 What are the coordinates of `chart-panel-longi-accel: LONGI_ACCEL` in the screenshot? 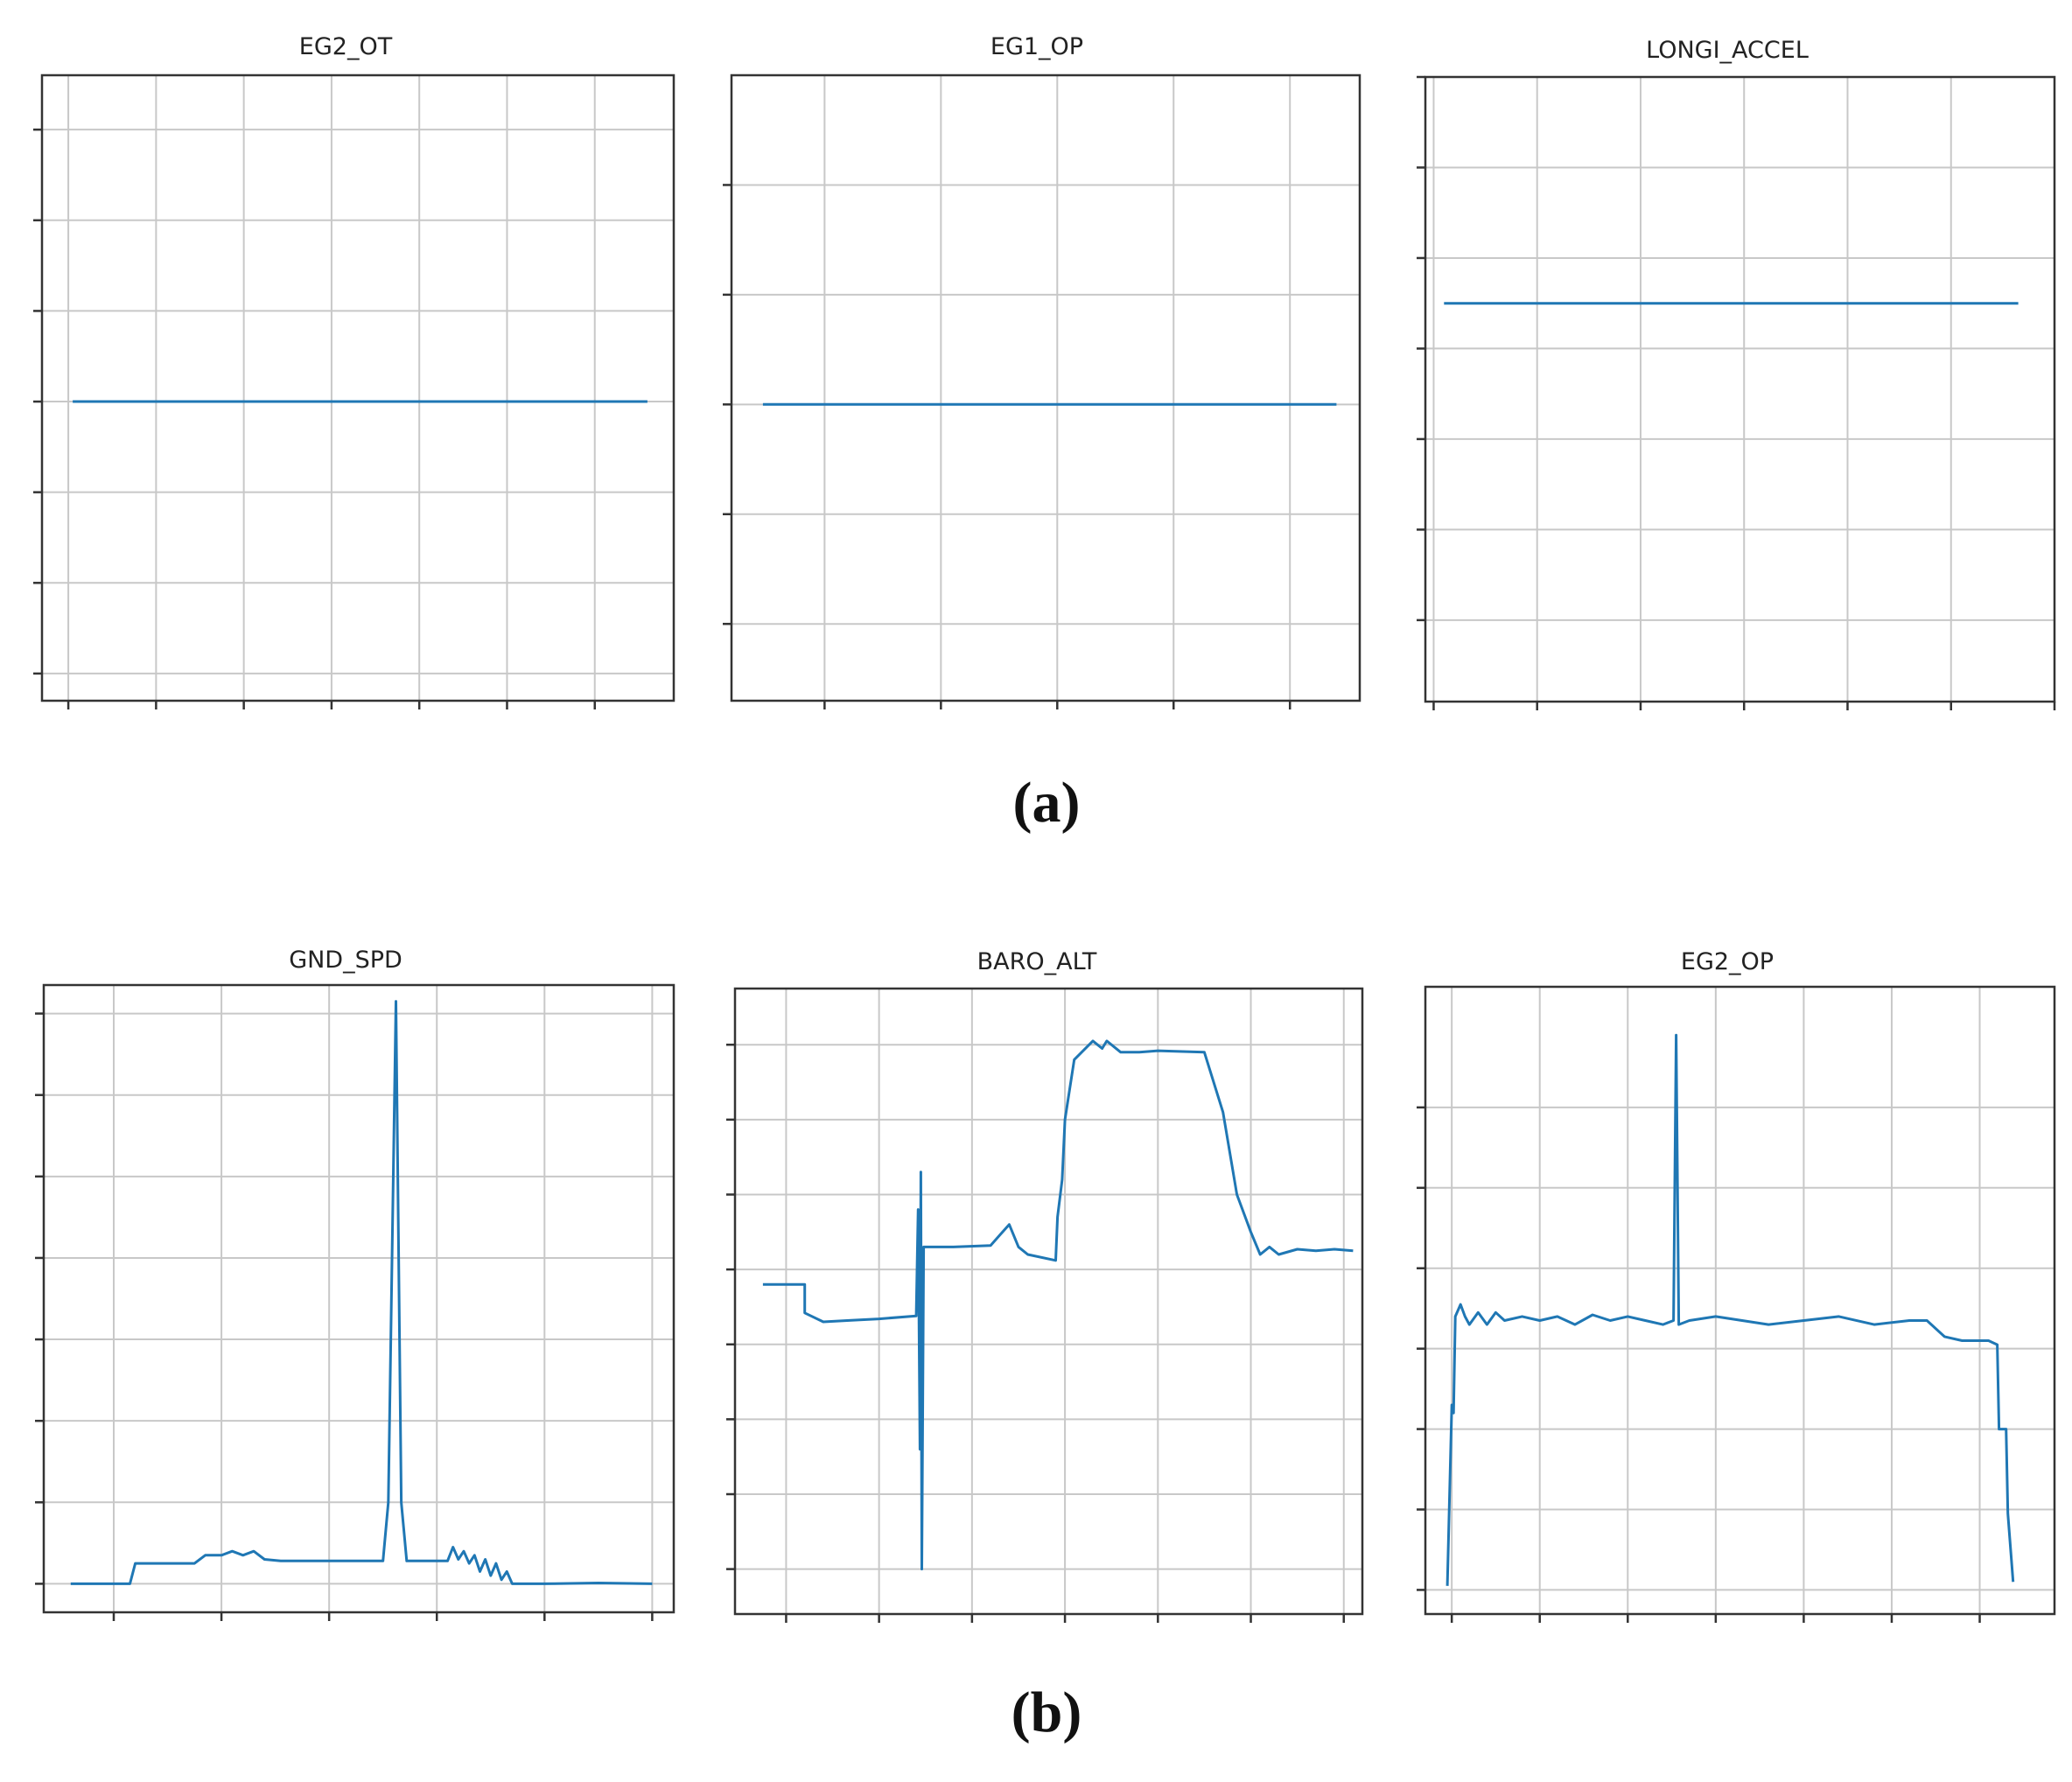 It's located at (1727, 376).